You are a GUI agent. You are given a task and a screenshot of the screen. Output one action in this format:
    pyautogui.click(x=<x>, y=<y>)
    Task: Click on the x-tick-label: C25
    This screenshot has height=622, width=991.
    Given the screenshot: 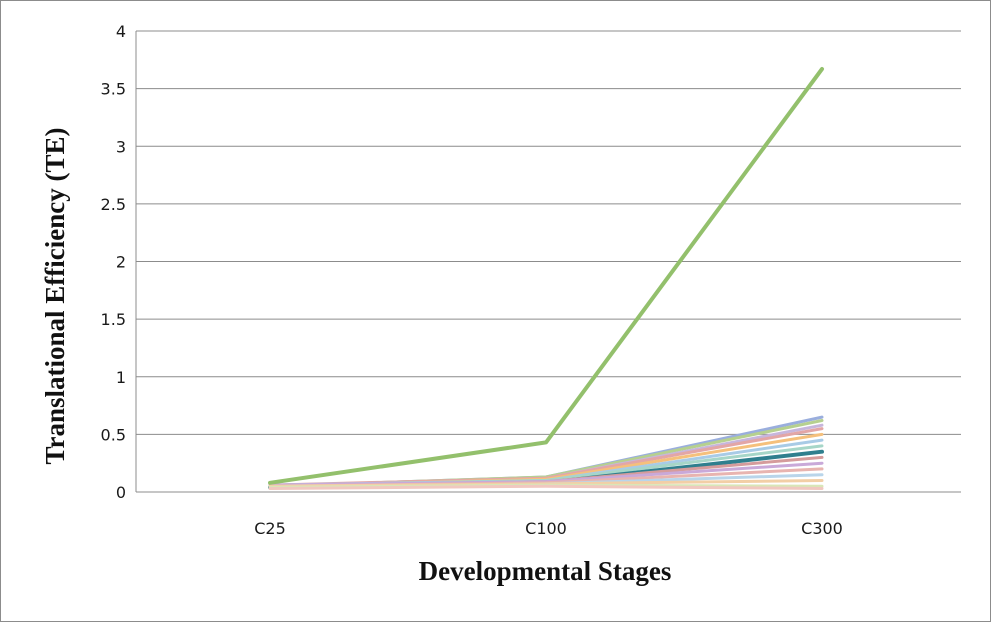 What is the action you would take?
    pyautogui.click(x=270, y=528)
    